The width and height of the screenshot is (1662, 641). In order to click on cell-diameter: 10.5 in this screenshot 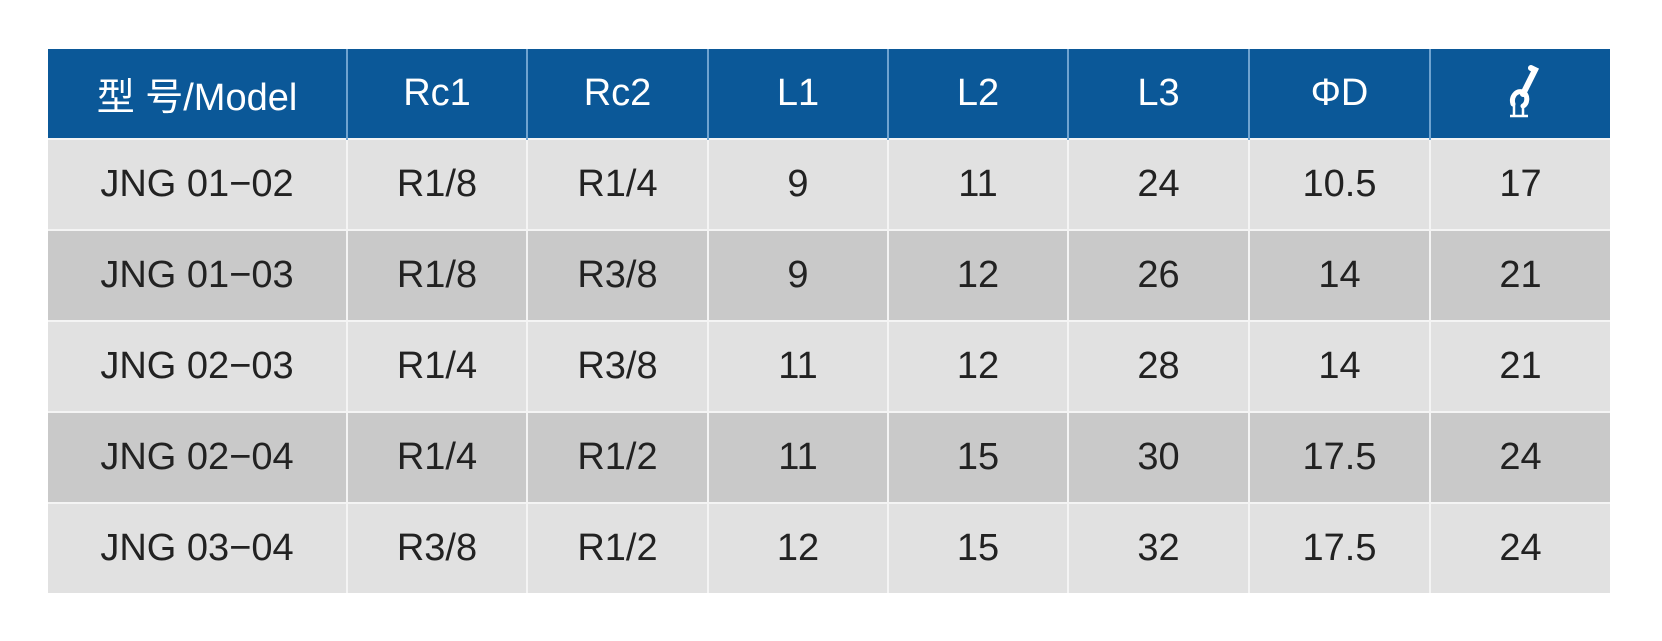, I will do `click(1339, 184)`.